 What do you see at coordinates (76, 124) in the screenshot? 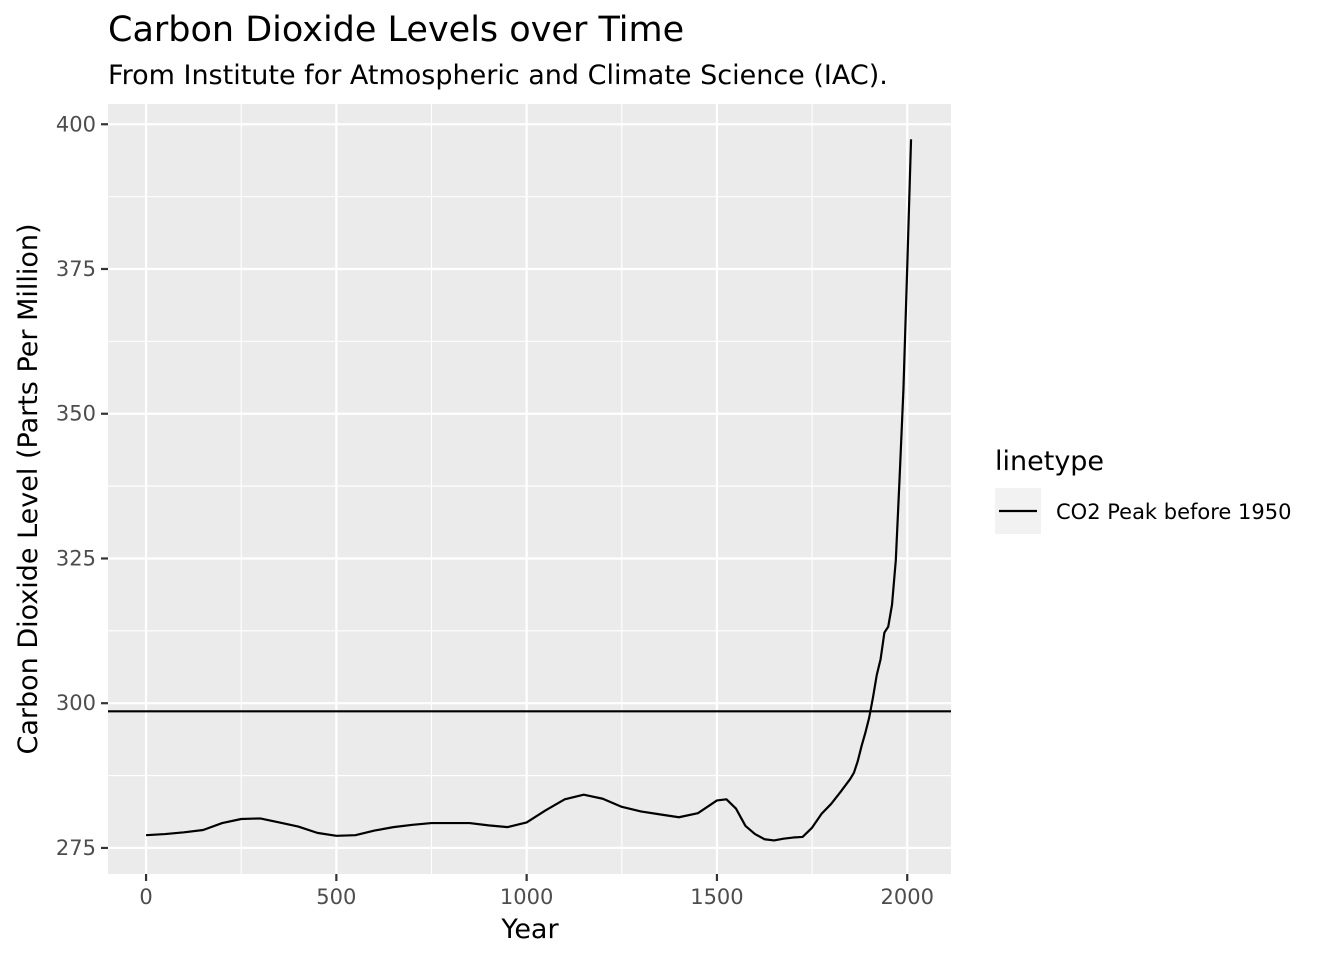
I see `y-tick-label: 400` at bounding box center [76, 124].